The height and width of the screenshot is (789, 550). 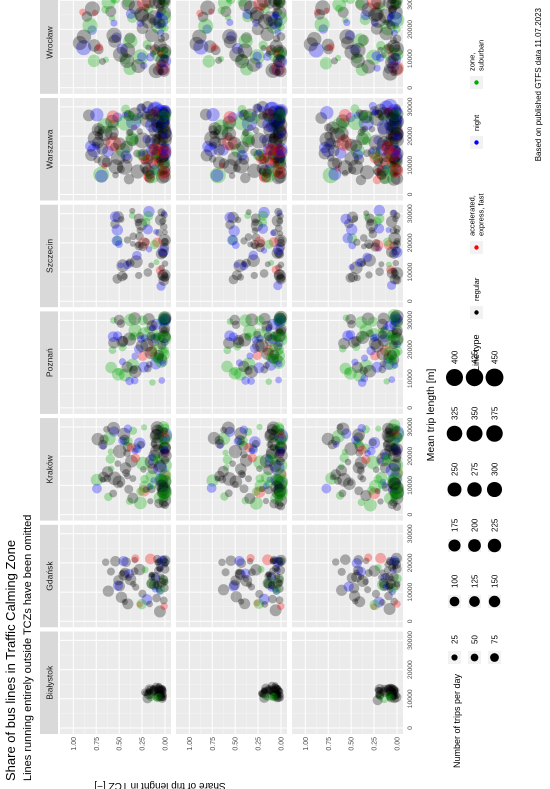 I want to click on y-tick-label: 0.00, so click(x=282, y=744).